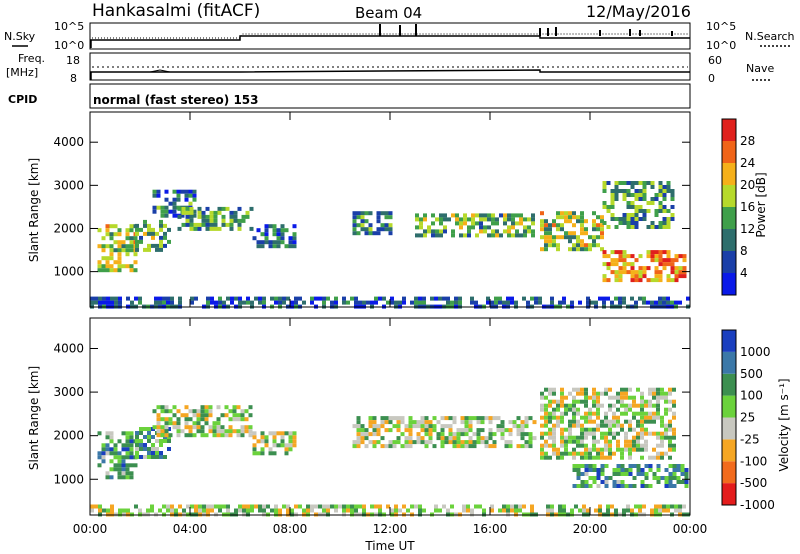  I want to click on station-title: Hankasalmi (fitACF), so click(176, 11).